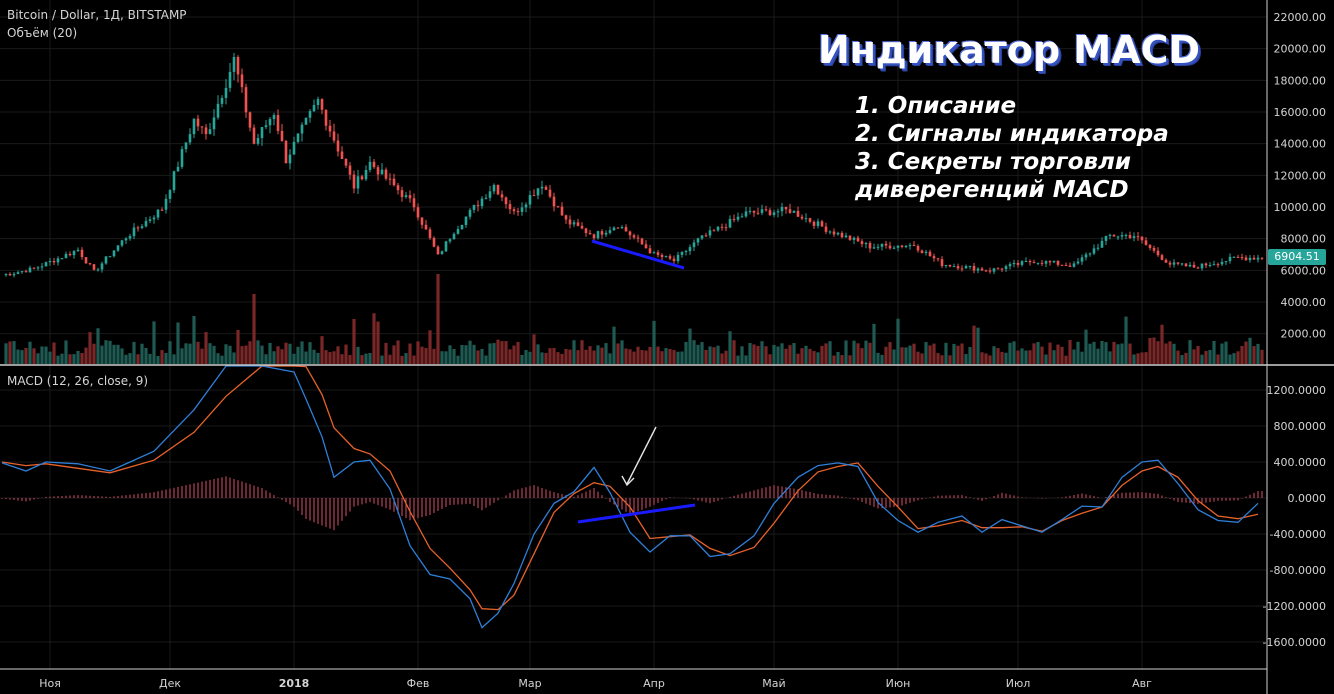  I want to click on volume-indicator-label: Объём (20), so click(42, 33).